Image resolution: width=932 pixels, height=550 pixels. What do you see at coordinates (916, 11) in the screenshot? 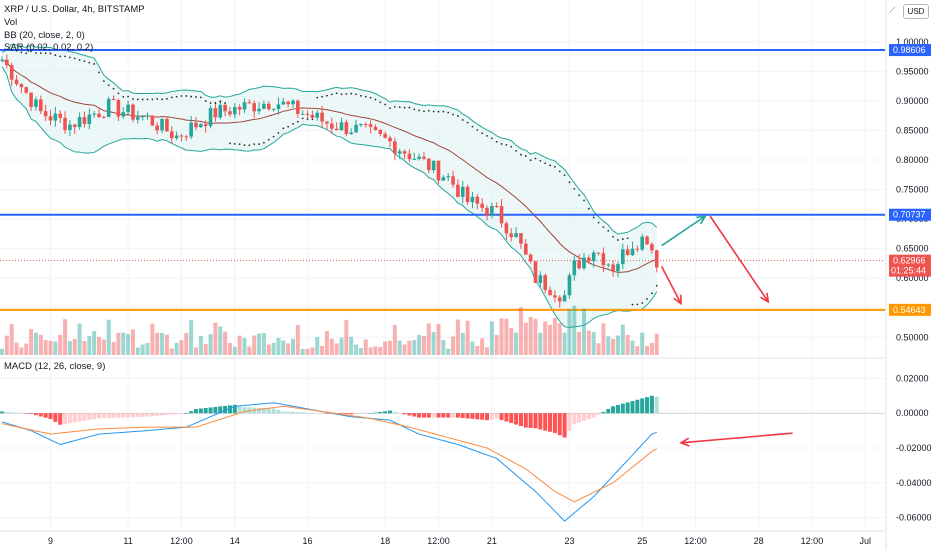
I see `currency-button: USD` at bounding box center [916, 11].